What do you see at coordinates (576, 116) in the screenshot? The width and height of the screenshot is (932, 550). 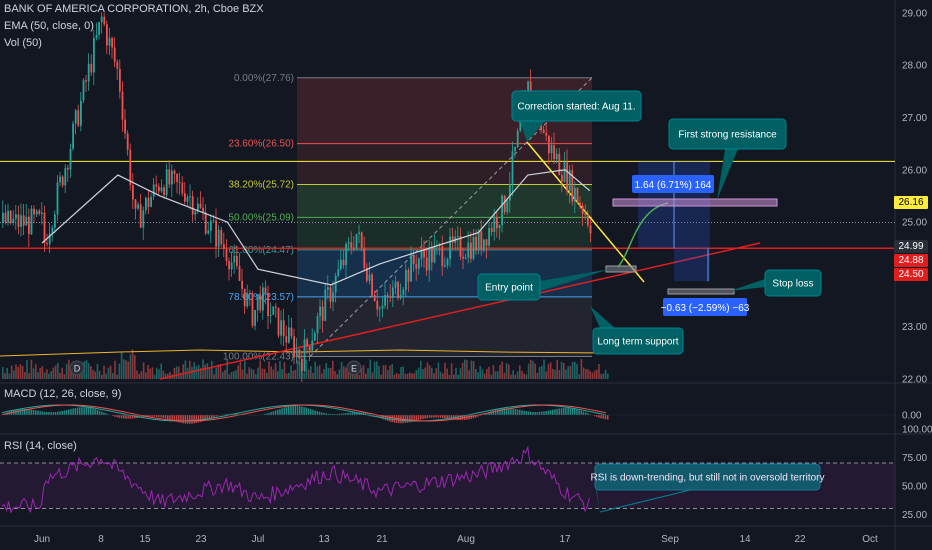 I see `correction-callout: Correction started: Aug 11.` at bounding box center [576, 116].